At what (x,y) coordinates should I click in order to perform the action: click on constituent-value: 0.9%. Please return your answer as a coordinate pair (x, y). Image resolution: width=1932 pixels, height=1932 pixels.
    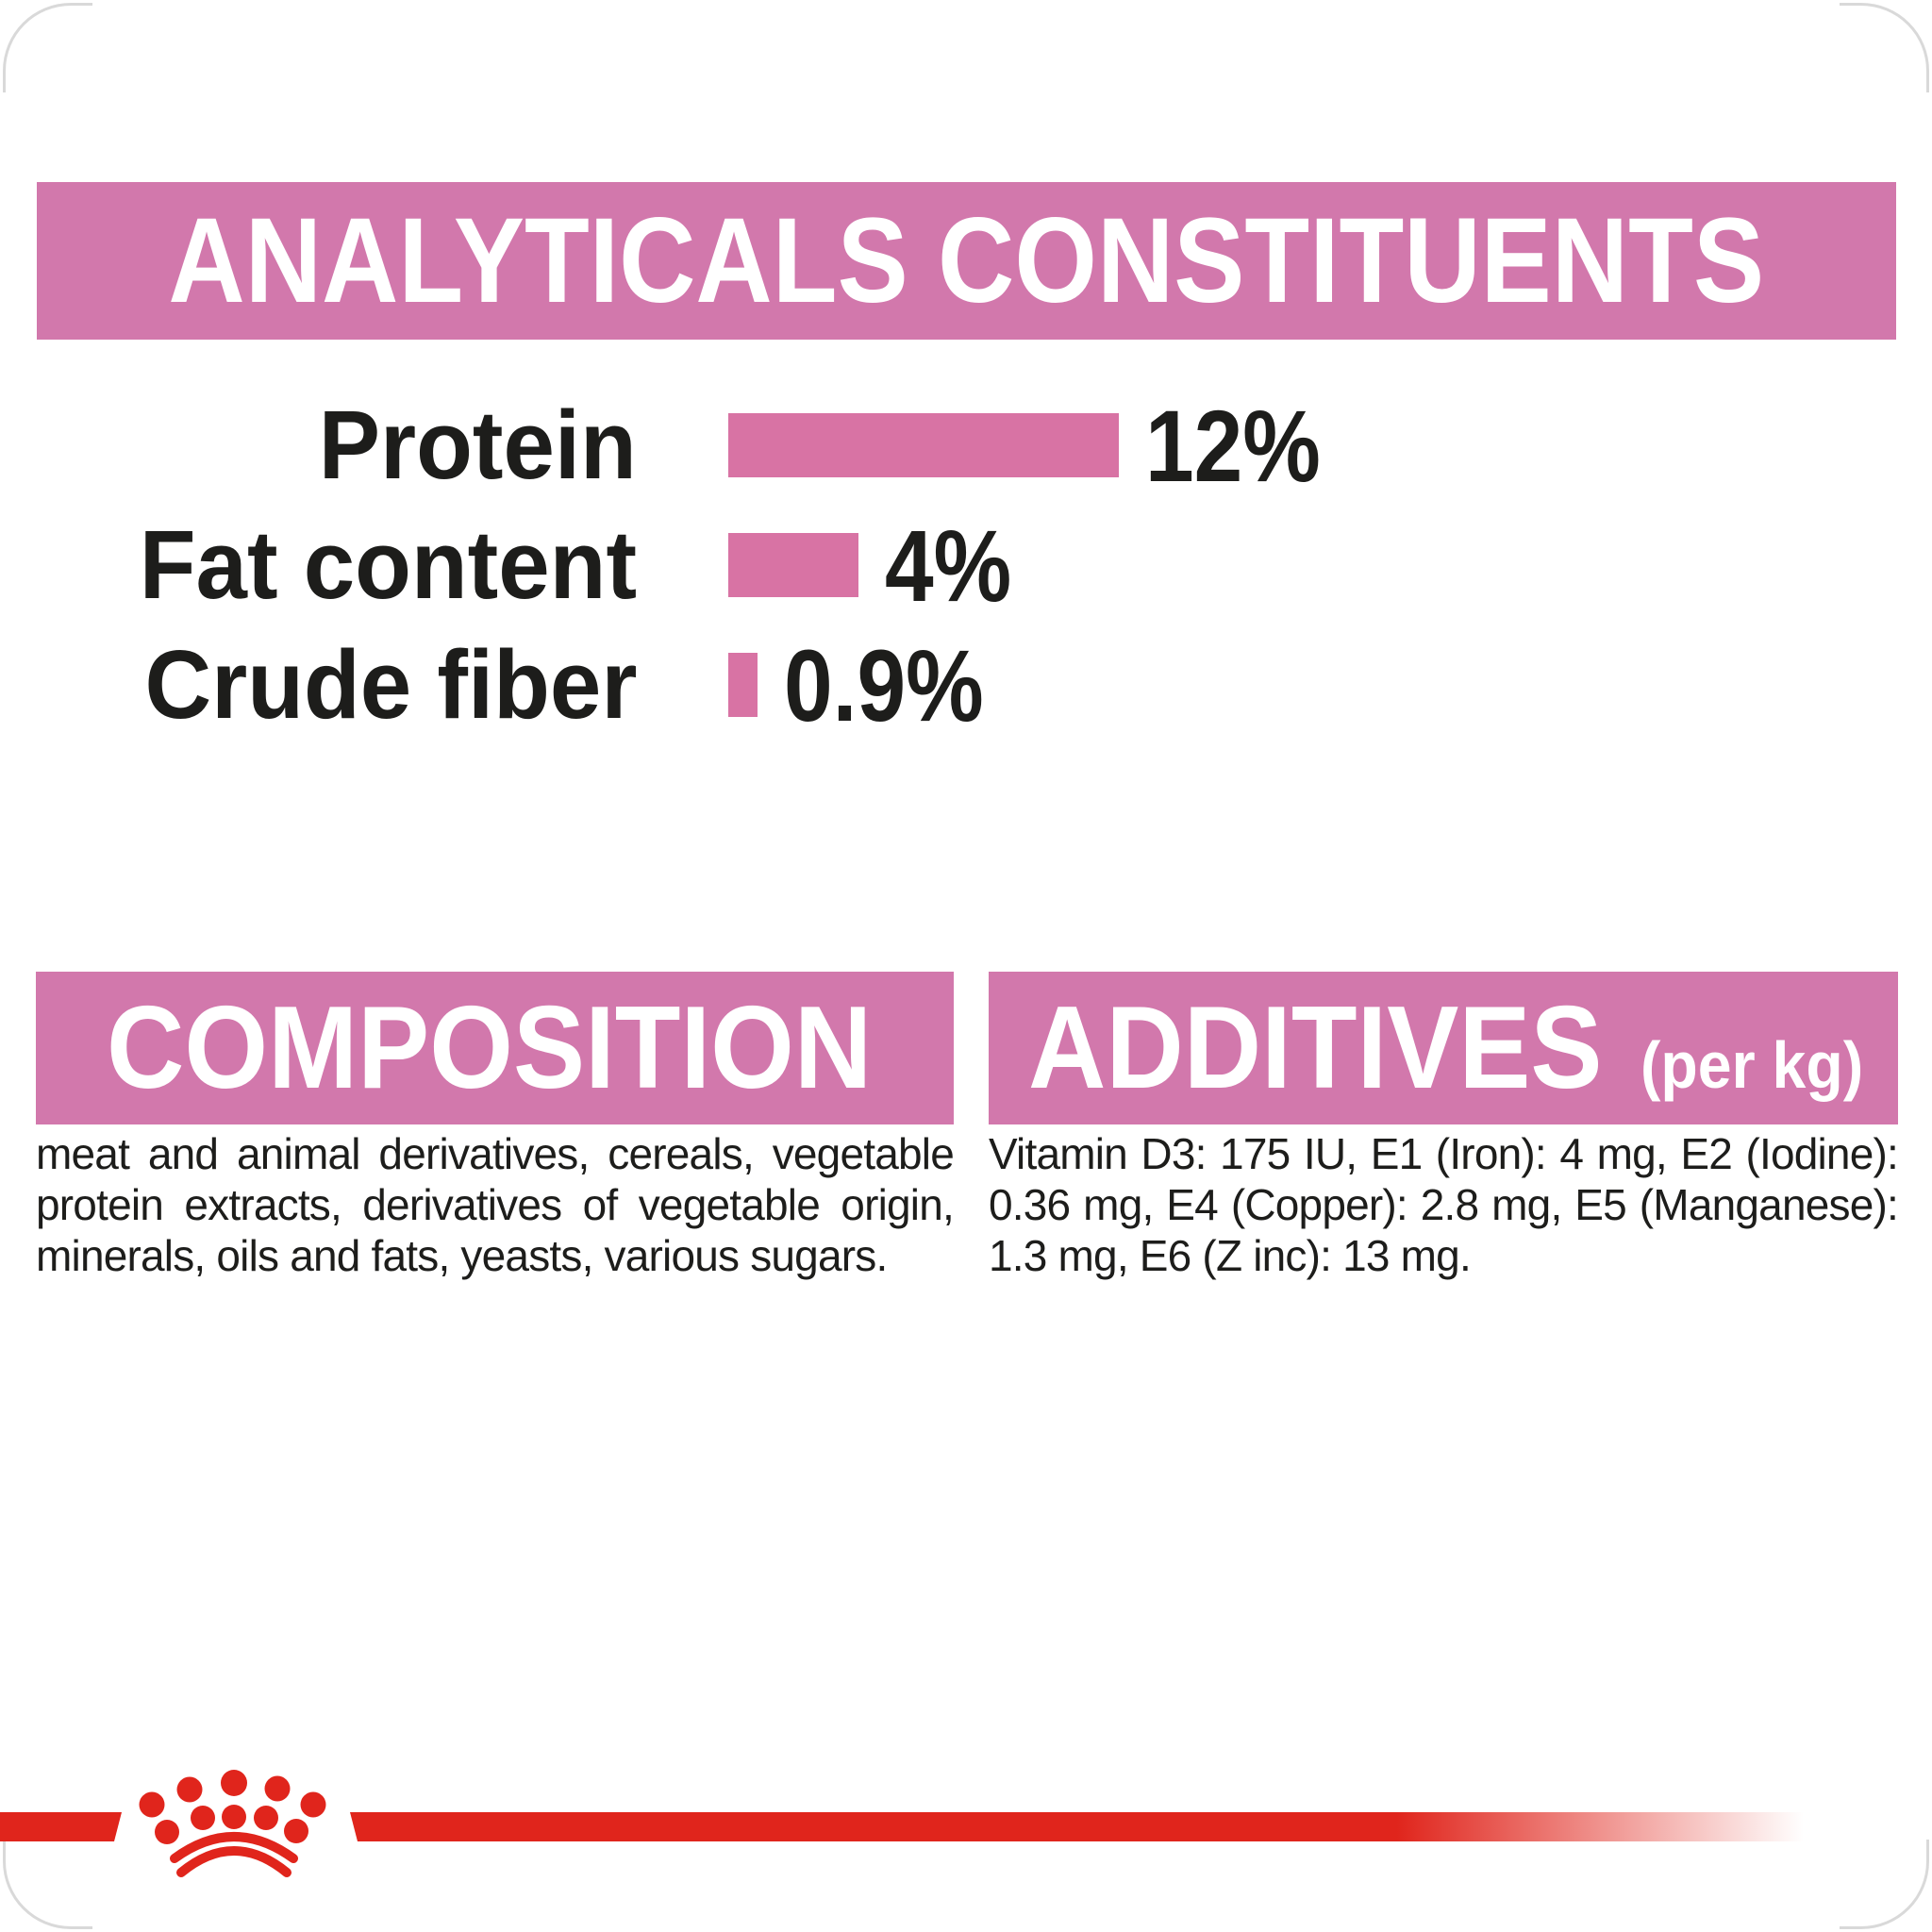
    Looking at the image, I should click on (884, 685).